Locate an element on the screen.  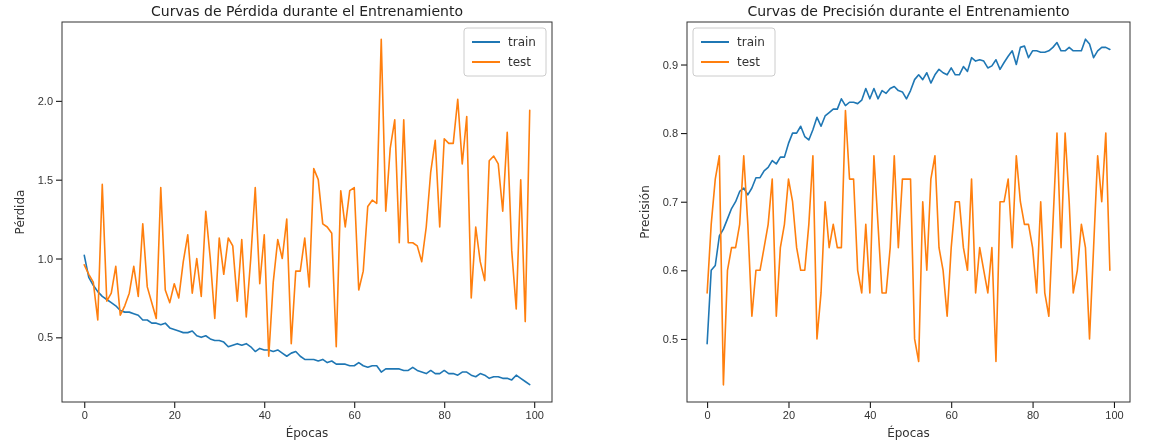
chart-title: Curvas de Precisión durante el Entrenamiento is located at coordinates (908, 11).